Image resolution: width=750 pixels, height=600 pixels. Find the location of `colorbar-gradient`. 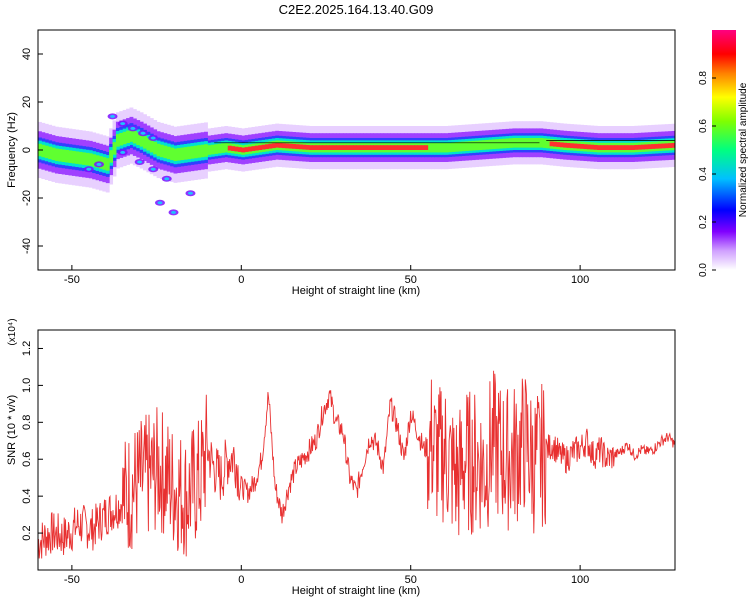

colorbar-gradient is located at coordinates (724, 150).